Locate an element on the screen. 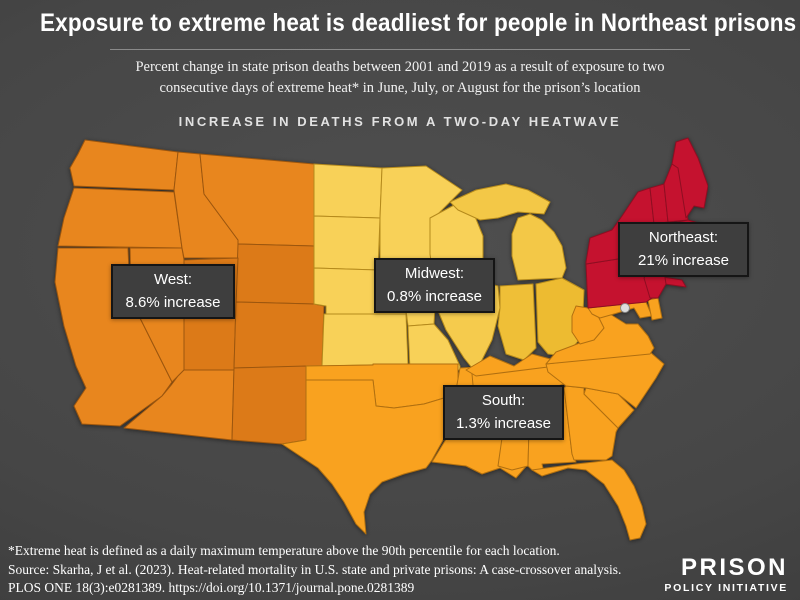 The width and height of the screenshot is (800, 600). midwest-label-value: 0.8% increase is located at coordinates (434, 296).